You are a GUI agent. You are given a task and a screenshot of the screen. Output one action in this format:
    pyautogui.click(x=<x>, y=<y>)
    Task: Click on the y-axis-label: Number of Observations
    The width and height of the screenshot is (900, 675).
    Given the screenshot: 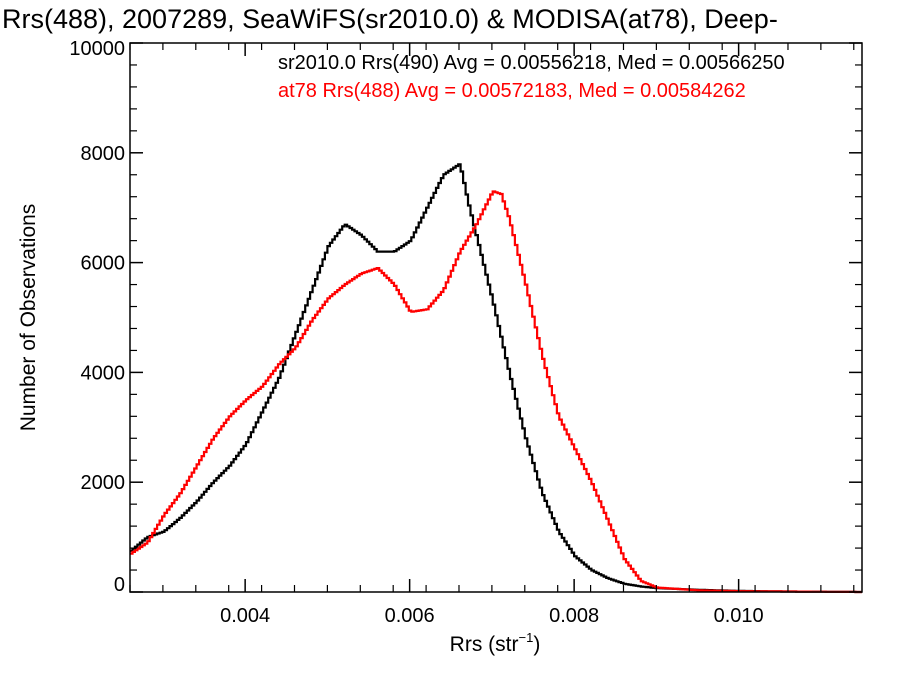 What is the action you would take?
    pyautogui.click(x=28, y=318)
    